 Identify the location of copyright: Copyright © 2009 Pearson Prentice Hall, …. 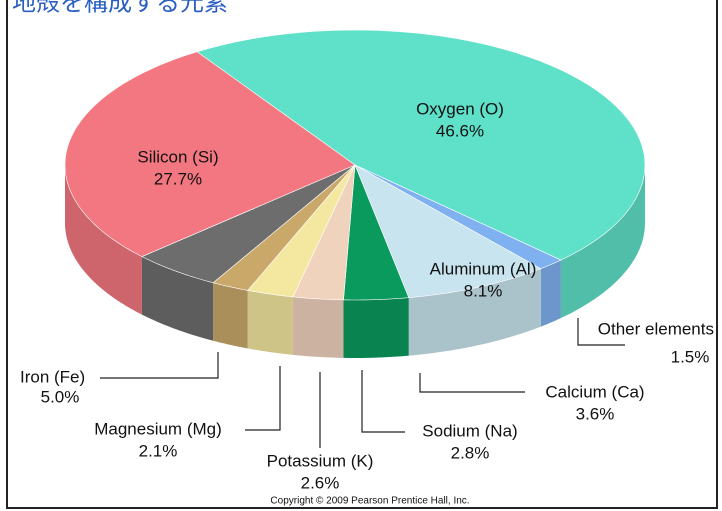
(369, 501).